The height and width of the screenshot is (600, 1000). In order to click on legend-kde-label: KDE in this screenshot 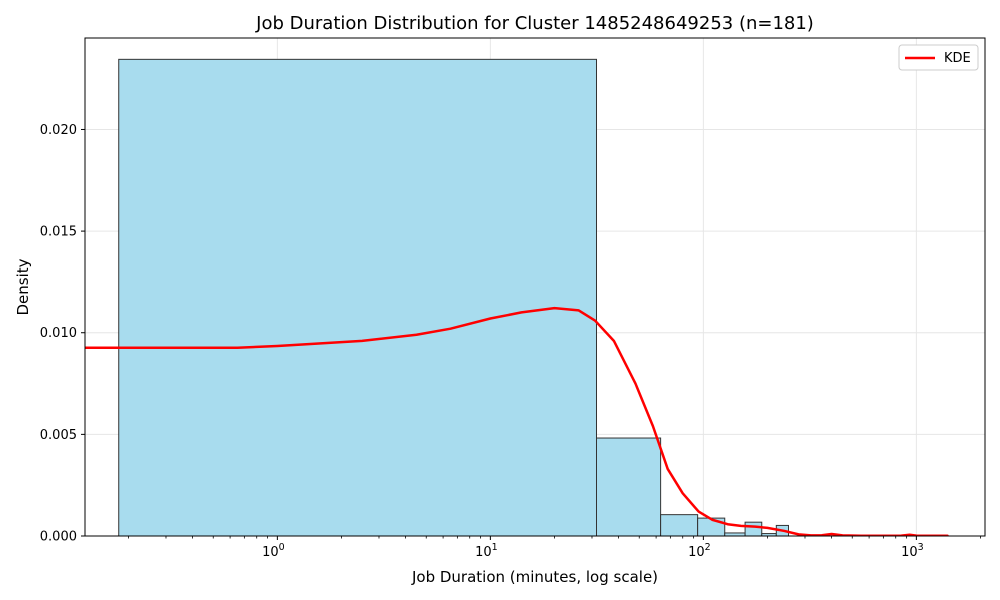, I will do `click(957, 58)`.